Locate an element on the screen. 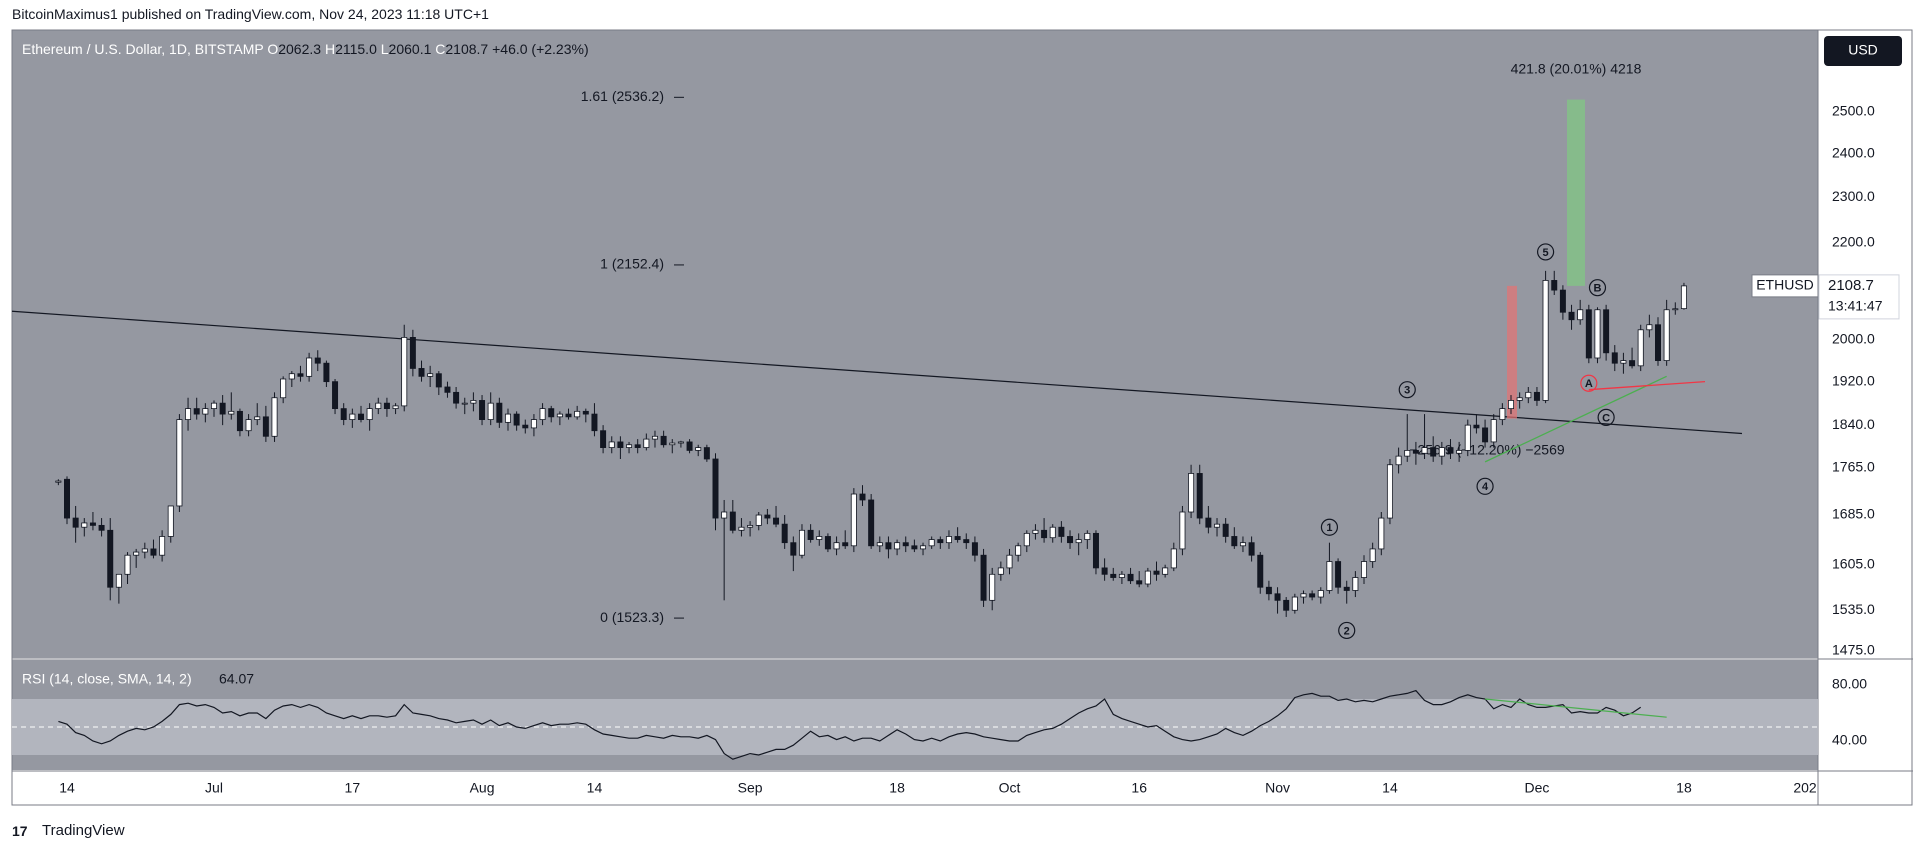 This screenshot has height=846, width=1913. stop-measure-label: −256.9 (−12.20%) −2569 is located at coordinates (1487, 450).